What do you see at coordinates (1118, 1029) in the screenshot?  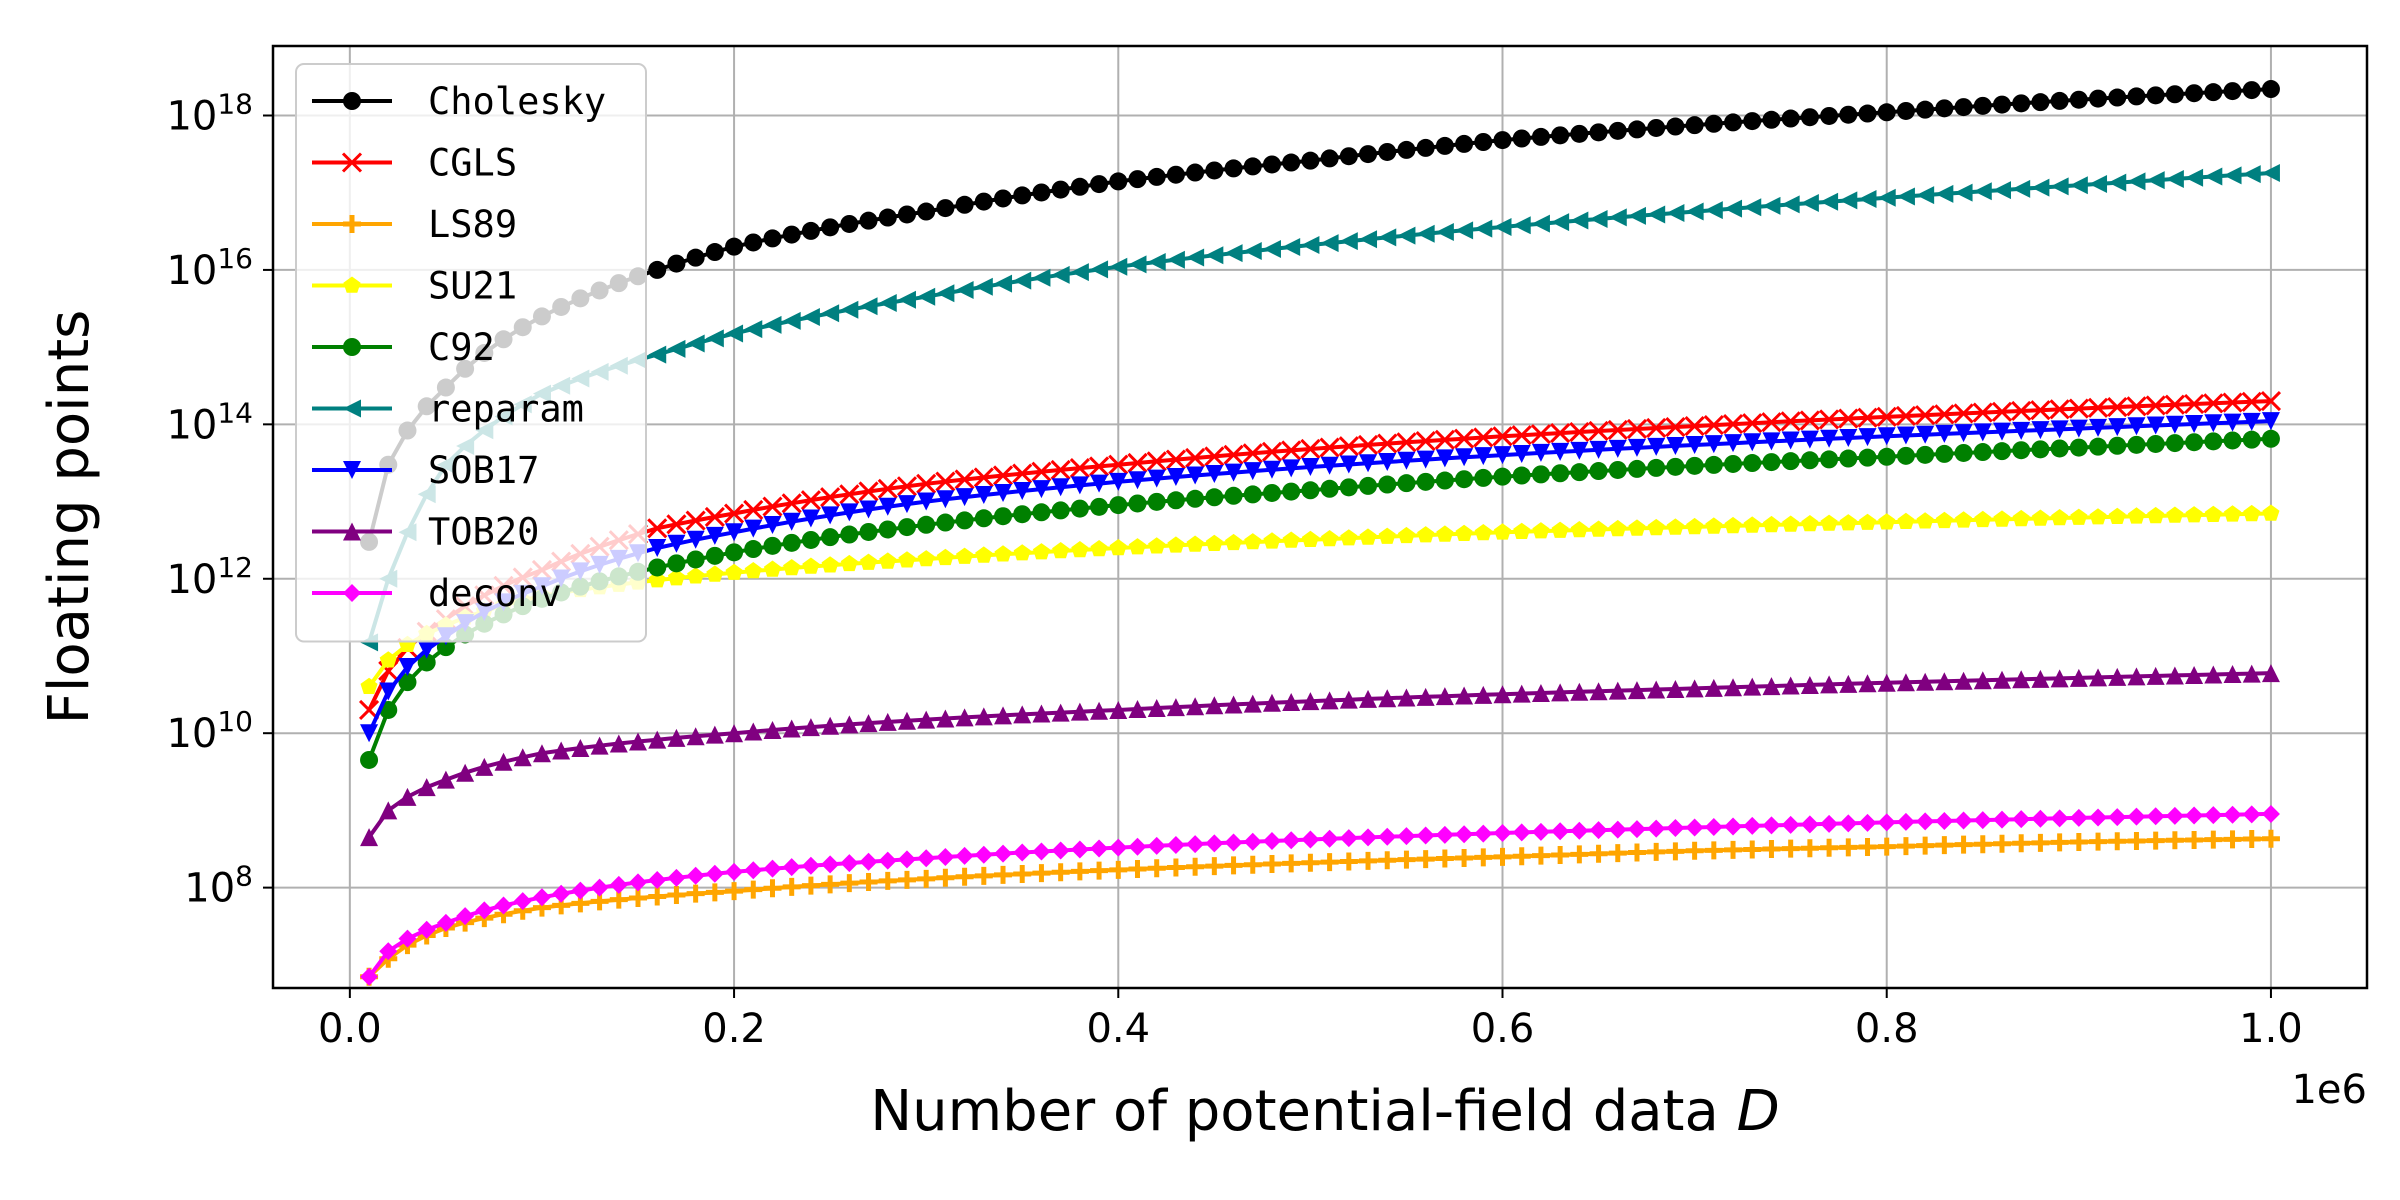 I see `x-tick-label: 0.4` at bounding box center [1118, 1029].